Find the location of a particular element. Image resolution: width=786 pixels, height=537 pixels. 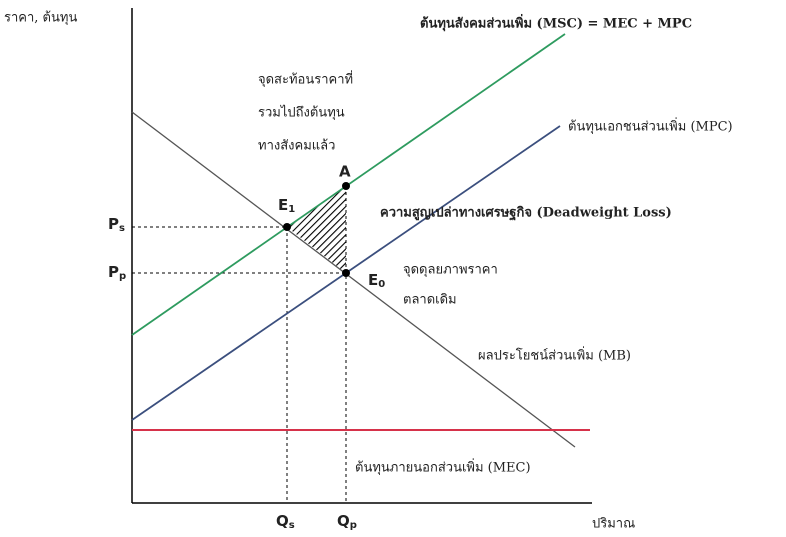

point-e1 is located at coordinates (287, 227).